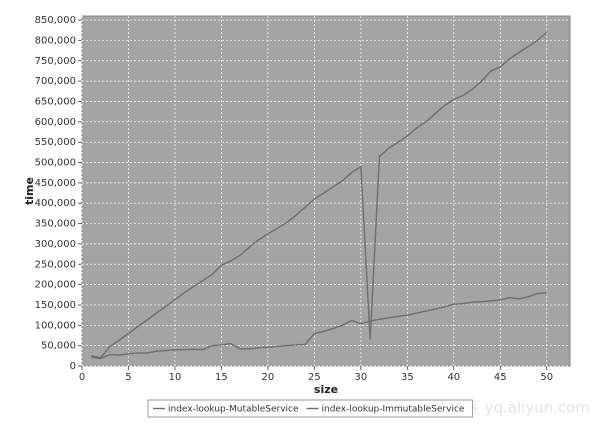 This screenshot has height=427, width=602. Describe the element at coordinates (55, 142) in the screenshot. I see `y-tick-label: 550,000` at that location.